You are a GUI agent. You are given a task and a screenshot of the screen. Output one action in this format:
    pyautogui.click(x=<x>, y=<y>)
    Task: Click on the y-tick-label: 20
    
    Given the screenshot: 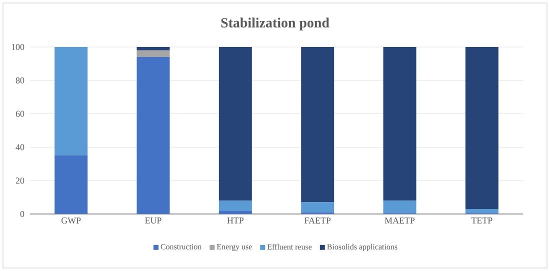 What is the action you would take?
    pyautogui.click(x=20, y=181)
    